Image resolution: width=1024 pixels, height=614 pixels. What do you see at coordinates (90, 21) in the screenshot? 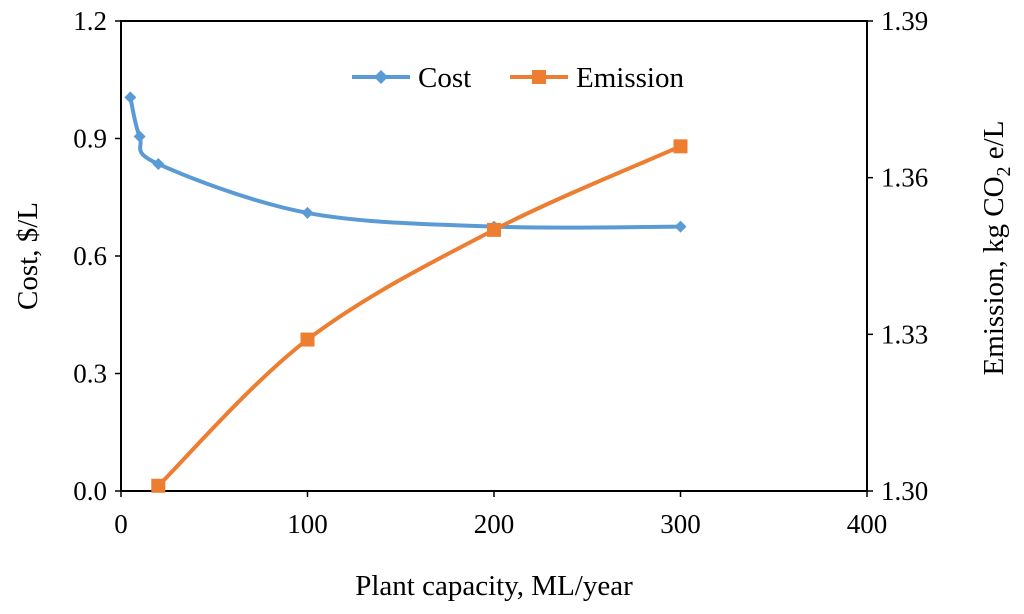
I see `y-tick-label: 1.2` at bounding box center [90, 21].